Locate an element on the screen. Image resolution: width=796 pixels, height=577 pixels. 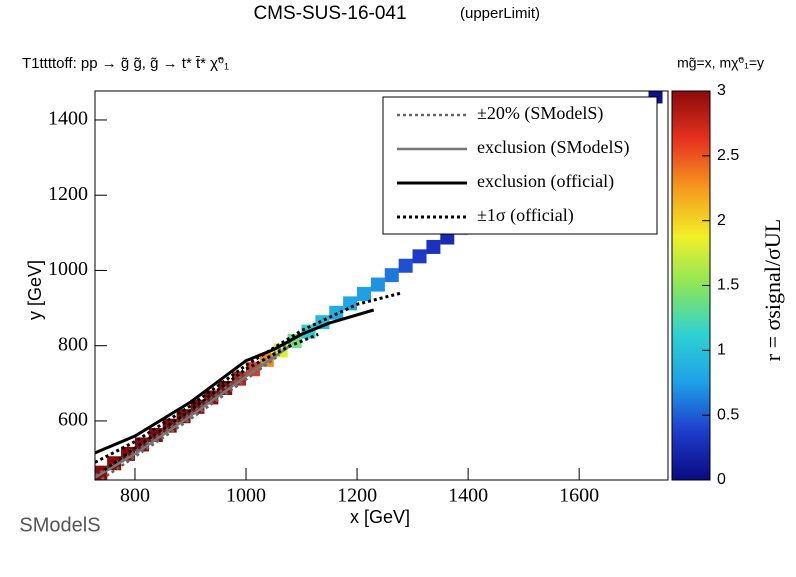
colorbar-tick-label: 2.5 is located at coordinates (728, 155).